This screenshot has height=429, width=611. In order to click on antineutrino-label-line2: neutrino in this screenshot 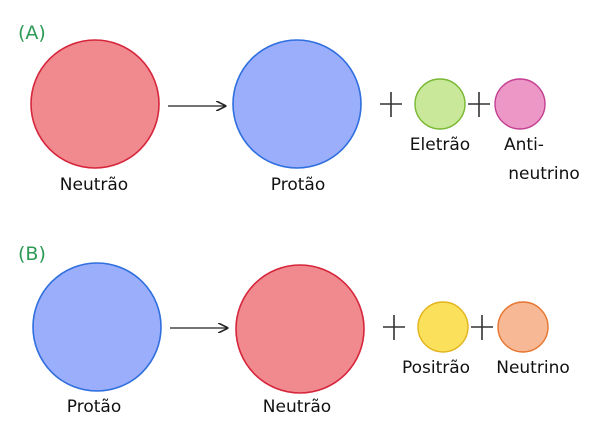, I will do `click(544, 174)`.